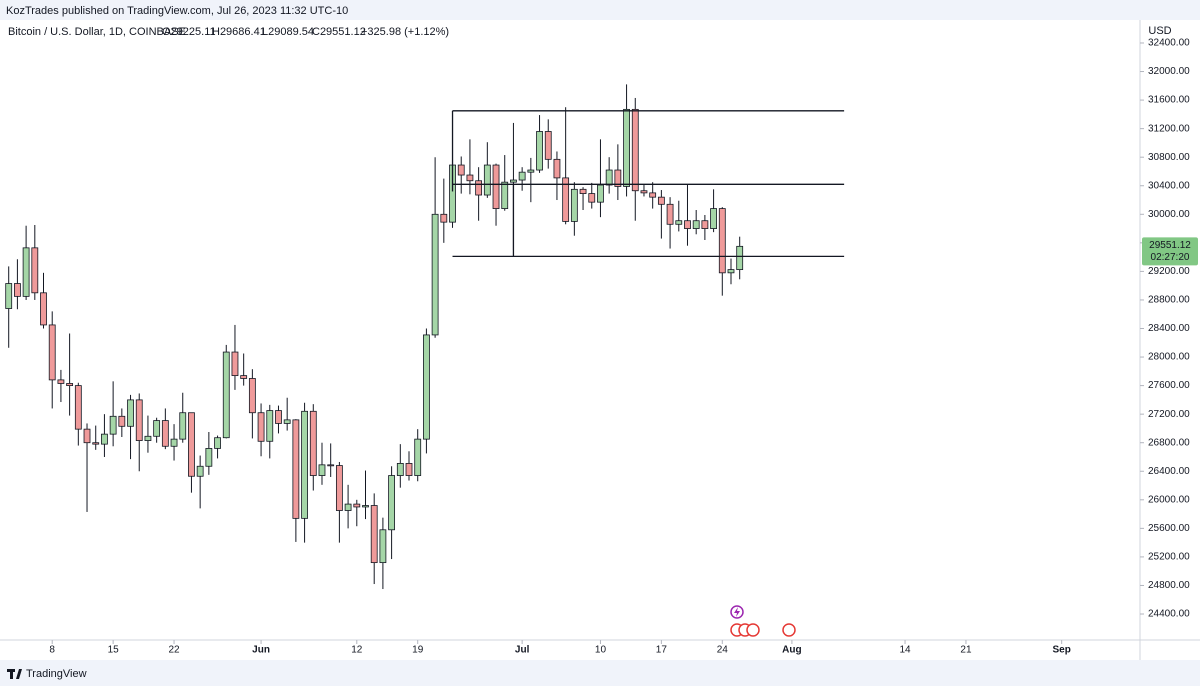  I want to click on x-tick-label: 17, so click(662, 650).